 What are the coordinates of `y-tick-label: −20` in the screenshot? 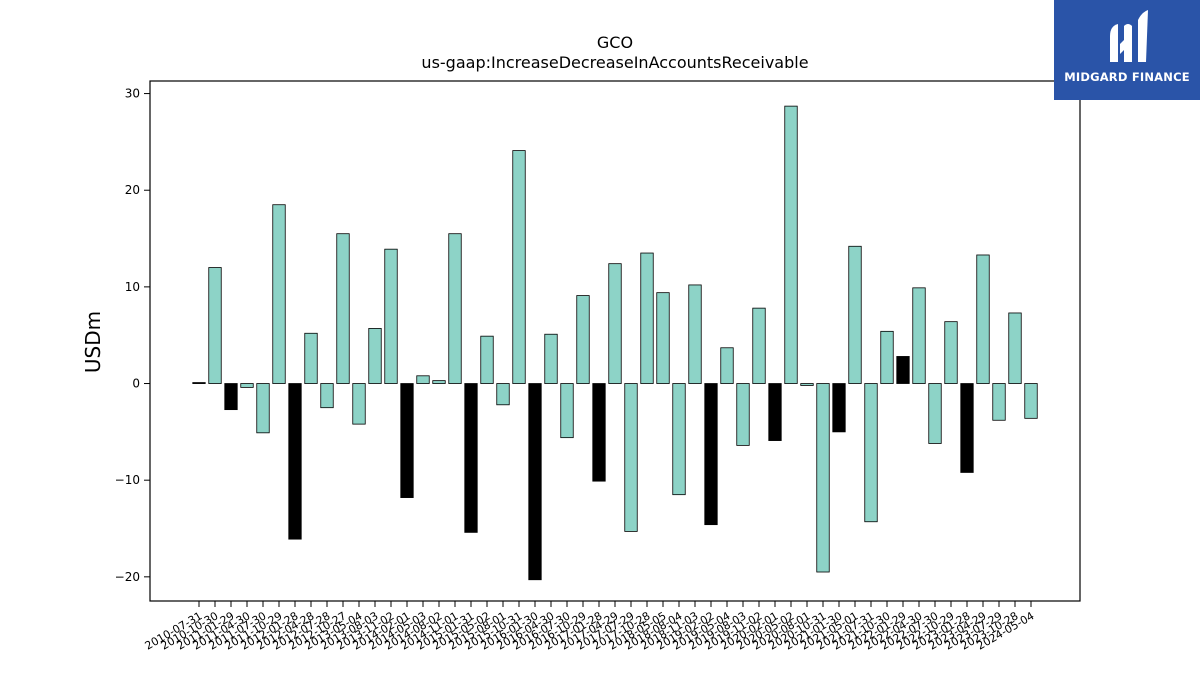 It's located at (127, 577).